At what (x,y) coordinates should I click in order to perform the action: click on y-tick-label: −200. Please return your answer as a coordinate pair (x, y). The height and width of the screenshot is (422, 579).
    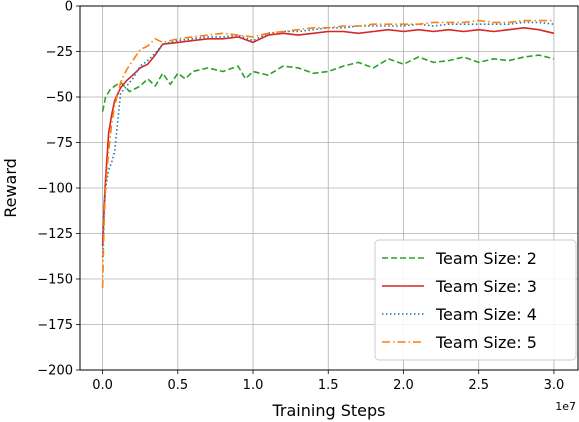
    Looking at the image, I should click on (55, 371).